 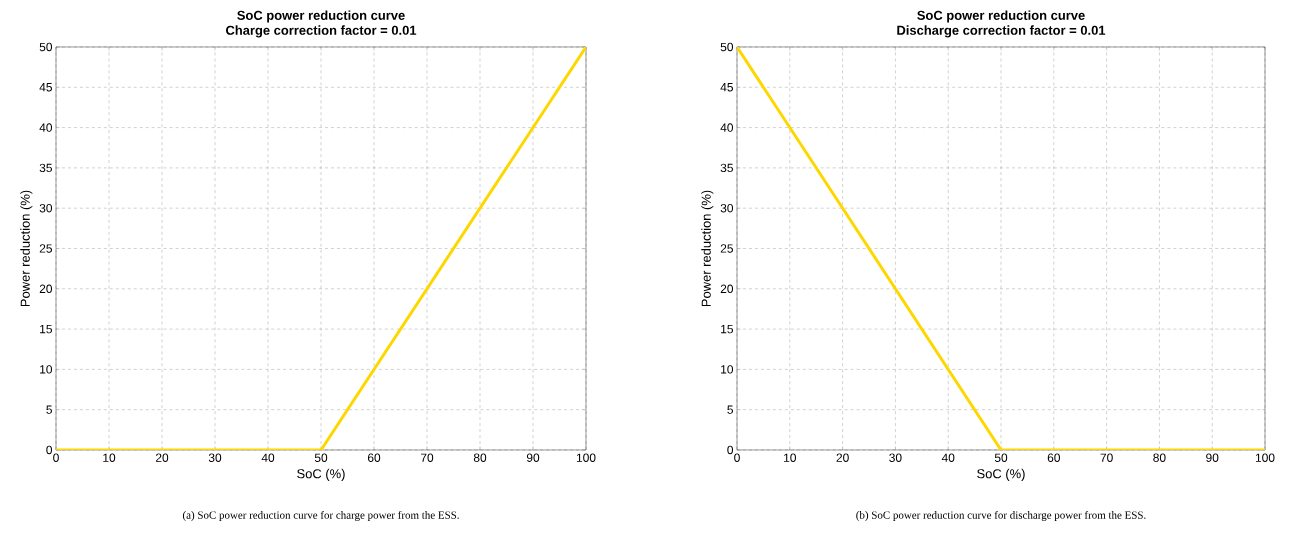 I want to click on text: (b) SoC power reduction curve for discharge power from the ESS., so click(x=1001, y=516).